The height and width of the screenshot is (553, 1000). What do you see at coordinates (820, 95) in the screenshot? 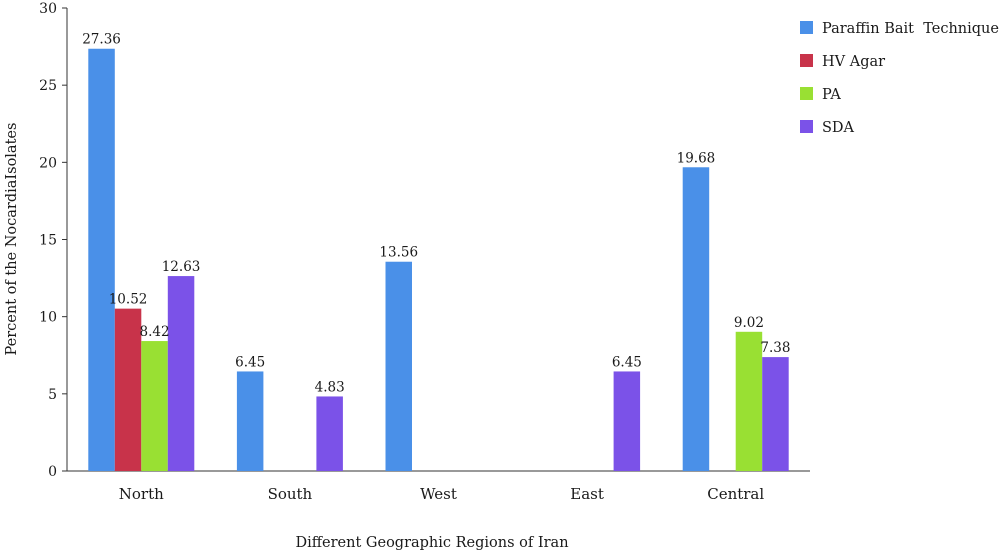
I see `legend-item: PA` at bounding box center [820, 95].